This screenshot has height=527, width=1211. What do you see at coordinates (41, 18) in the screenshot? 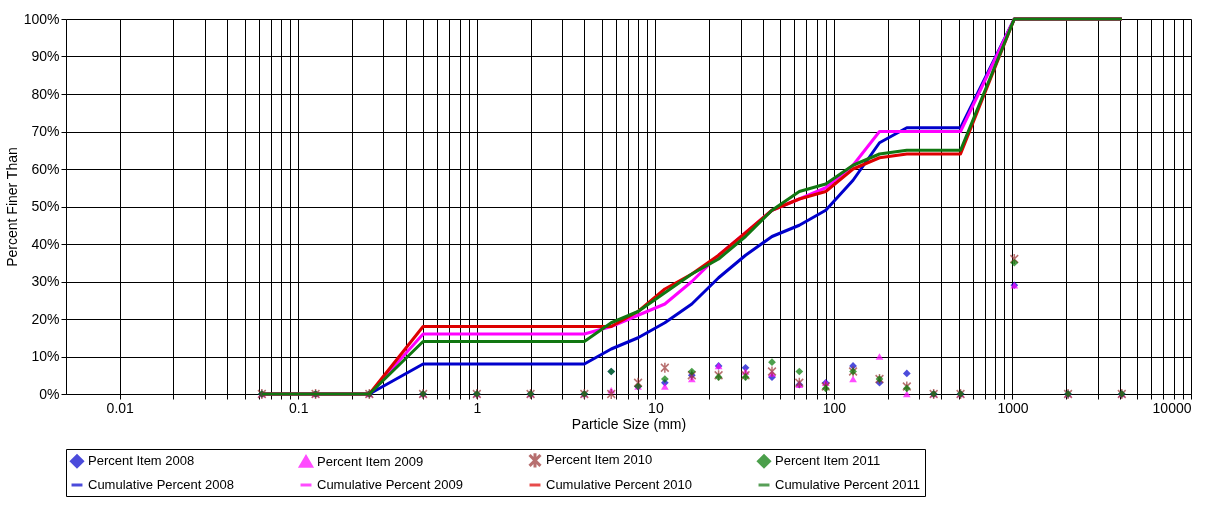
I see `y-tick-label: 100%` at bounding box center [41, 18].